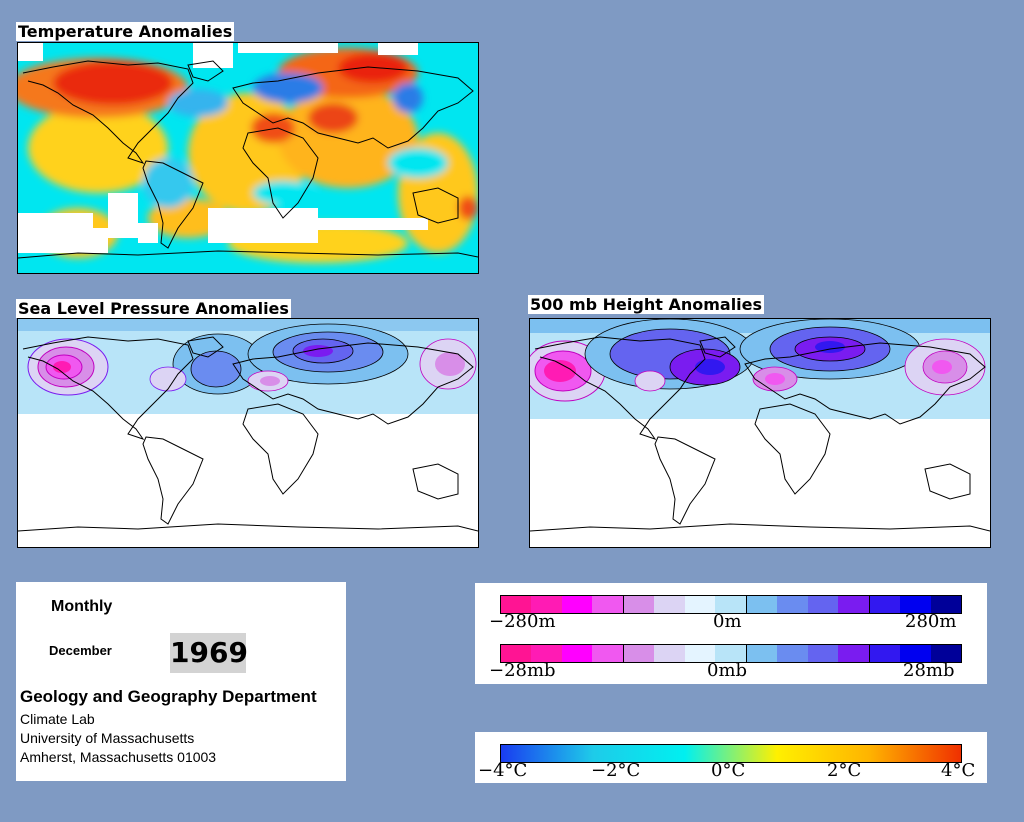 The width and height of the screenshot is (1024, 822). What do you see at coordinates (929, 670) in the screenshot?
I see `pressure-max-label: 28mb` at bounding box center [929, 670].